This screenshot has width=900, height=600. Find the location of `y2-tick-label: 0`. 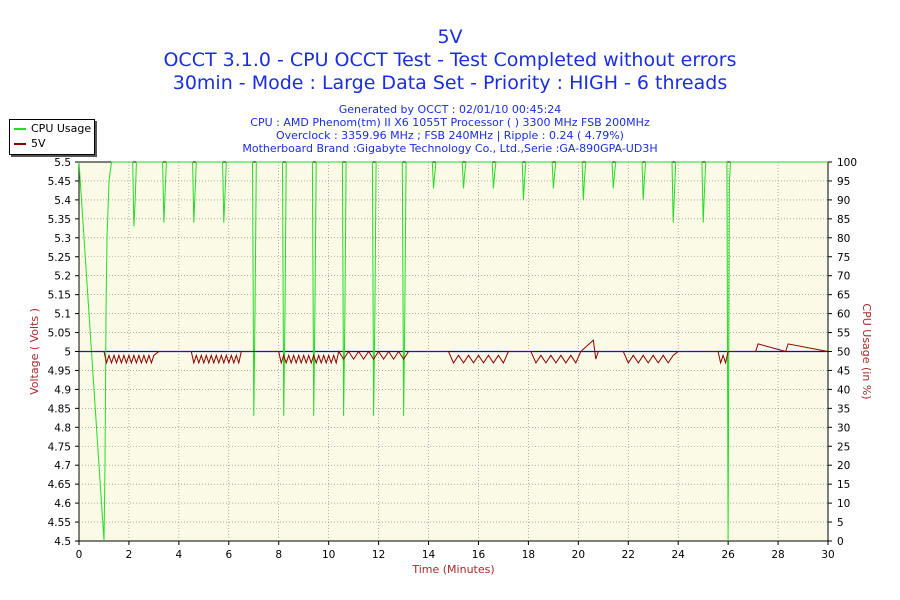

y2-tick-label: 0 is located at coordinates (840, 542).